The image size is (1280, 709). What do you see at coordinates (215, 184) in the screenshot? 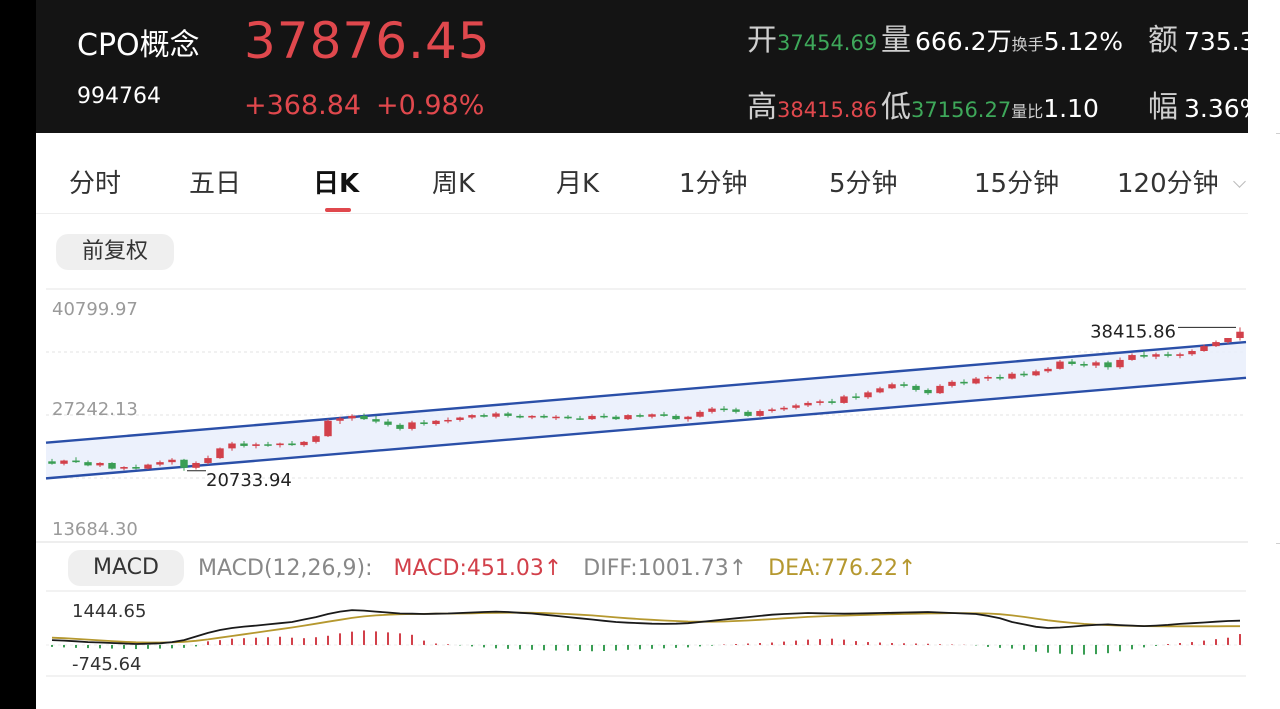
I see `tab-five-day: 五日` at bounding box center [215, 184].